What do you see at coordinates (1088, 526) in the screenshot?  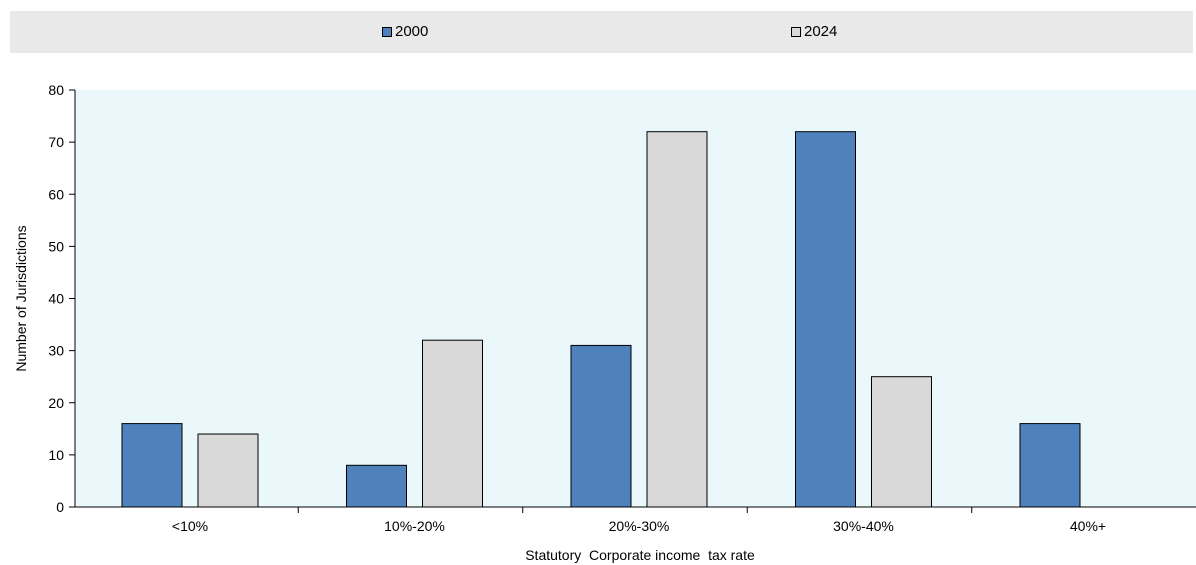 I see `x-tick-label: 40%+` at bounding box center [1088, 526].